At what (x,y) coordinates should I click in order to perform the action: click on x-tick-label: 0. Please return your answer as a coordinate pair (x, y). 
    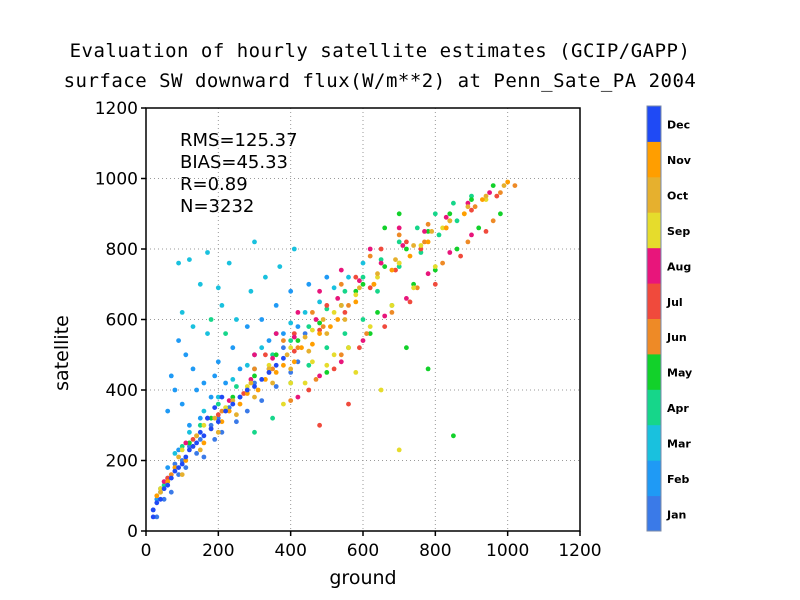
    Looking at the image, I should click on (146, 551).